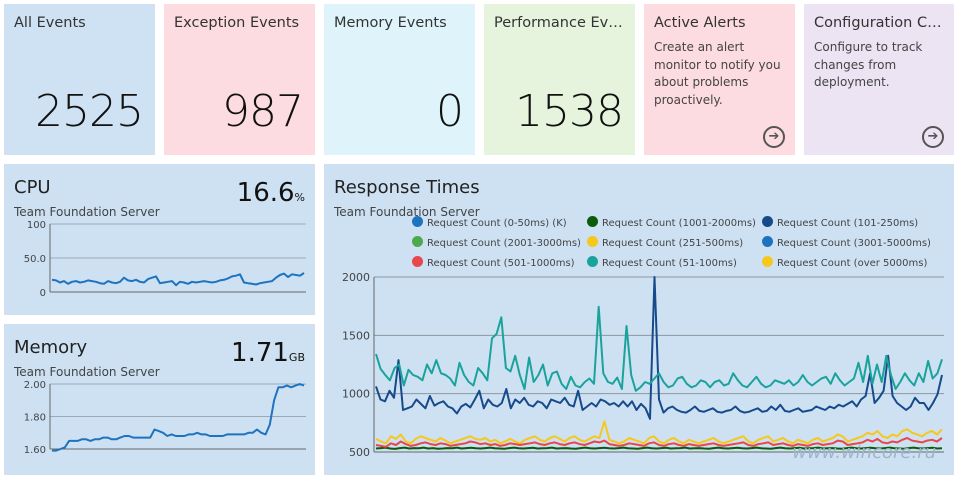 Image resolution: width=958 pixels, height=482 pixels. Describe the element at coordinates (36, 225) in the screenshot. I see `y-tick-label: 100` at that location.